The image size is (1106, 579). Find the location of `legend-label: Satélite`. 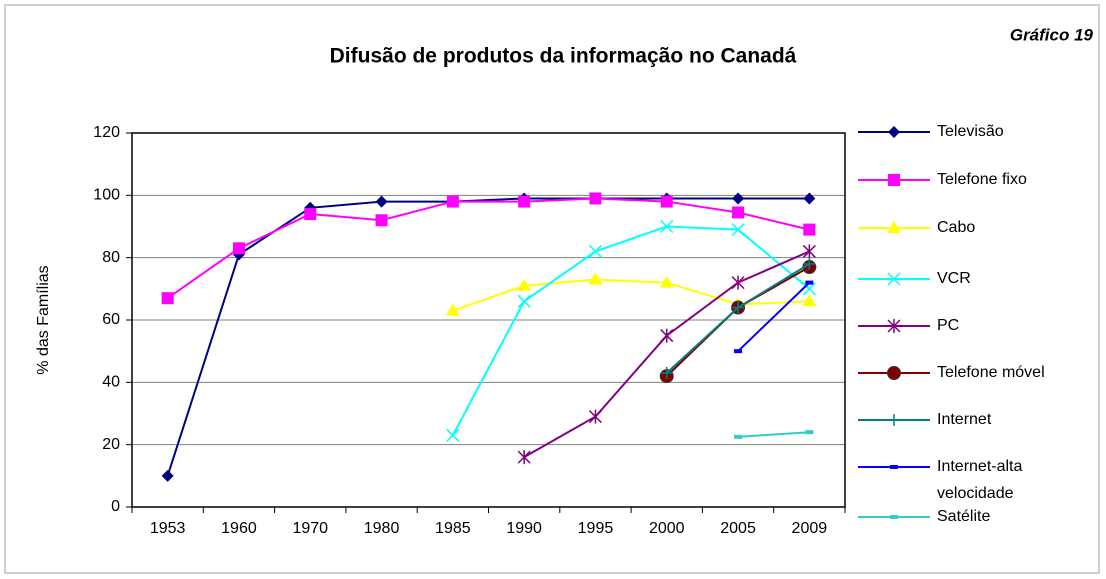

legend-label: Satélite is located at coordinates (964, 516).